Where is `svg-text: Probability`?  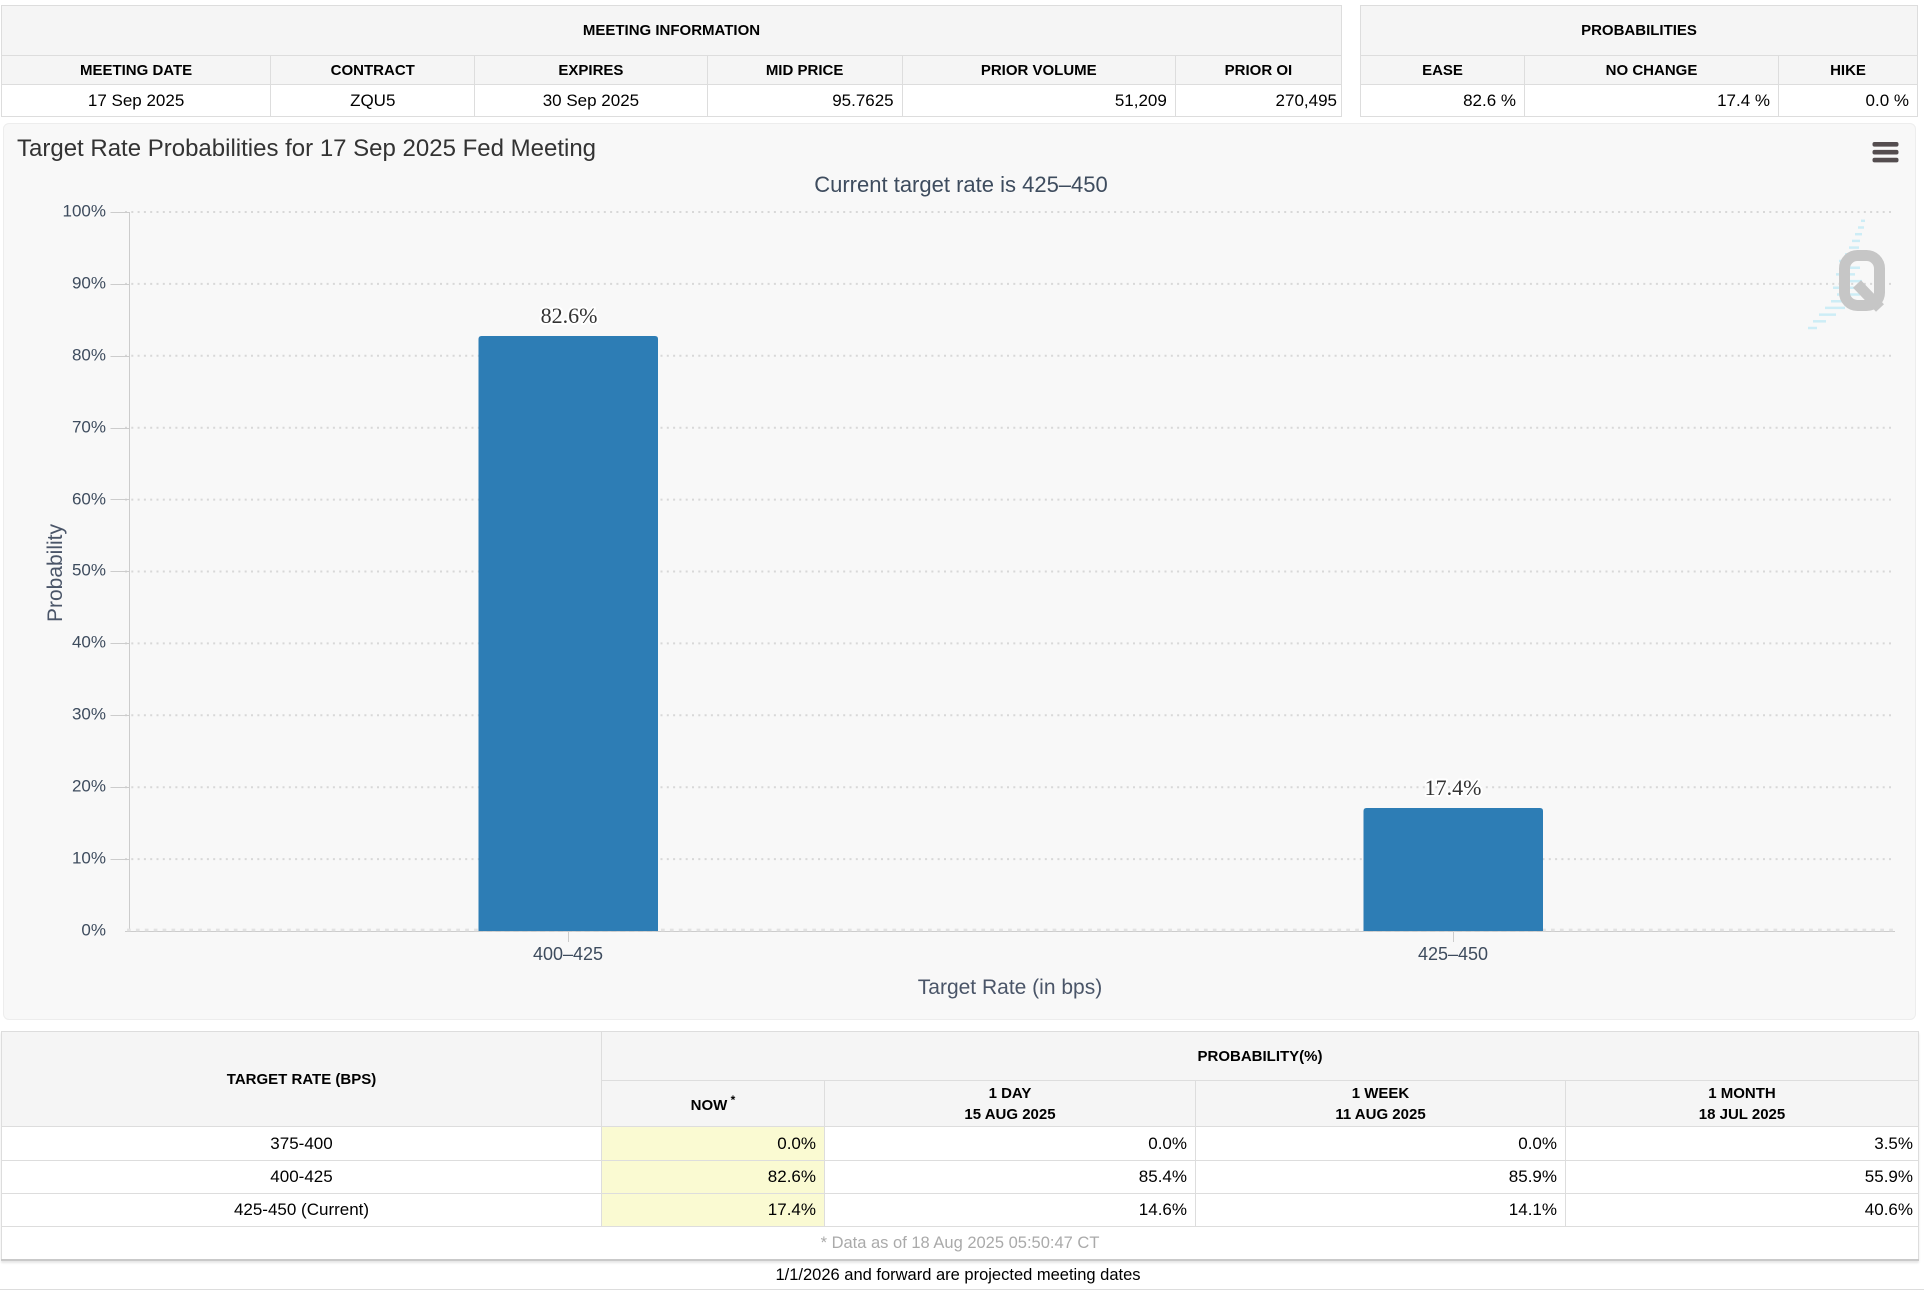
svg-text: Probability is located at coordinates (55, 572).